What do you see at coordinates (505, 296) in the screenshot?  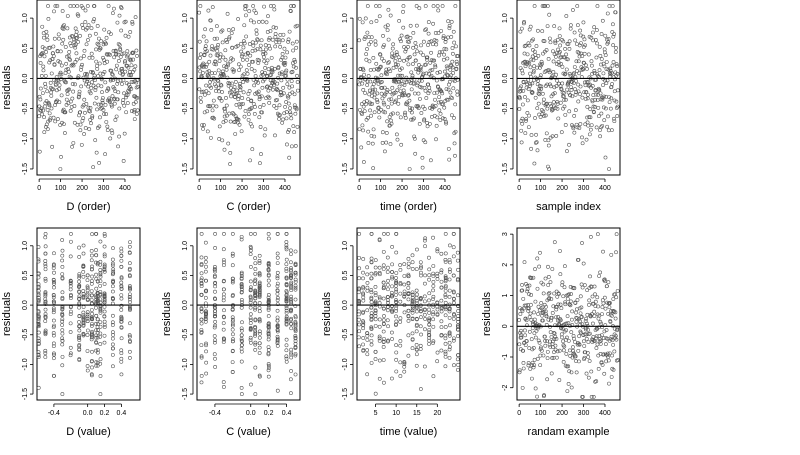 I see `y-tick-label: 1` at bounding box center [505, 296].